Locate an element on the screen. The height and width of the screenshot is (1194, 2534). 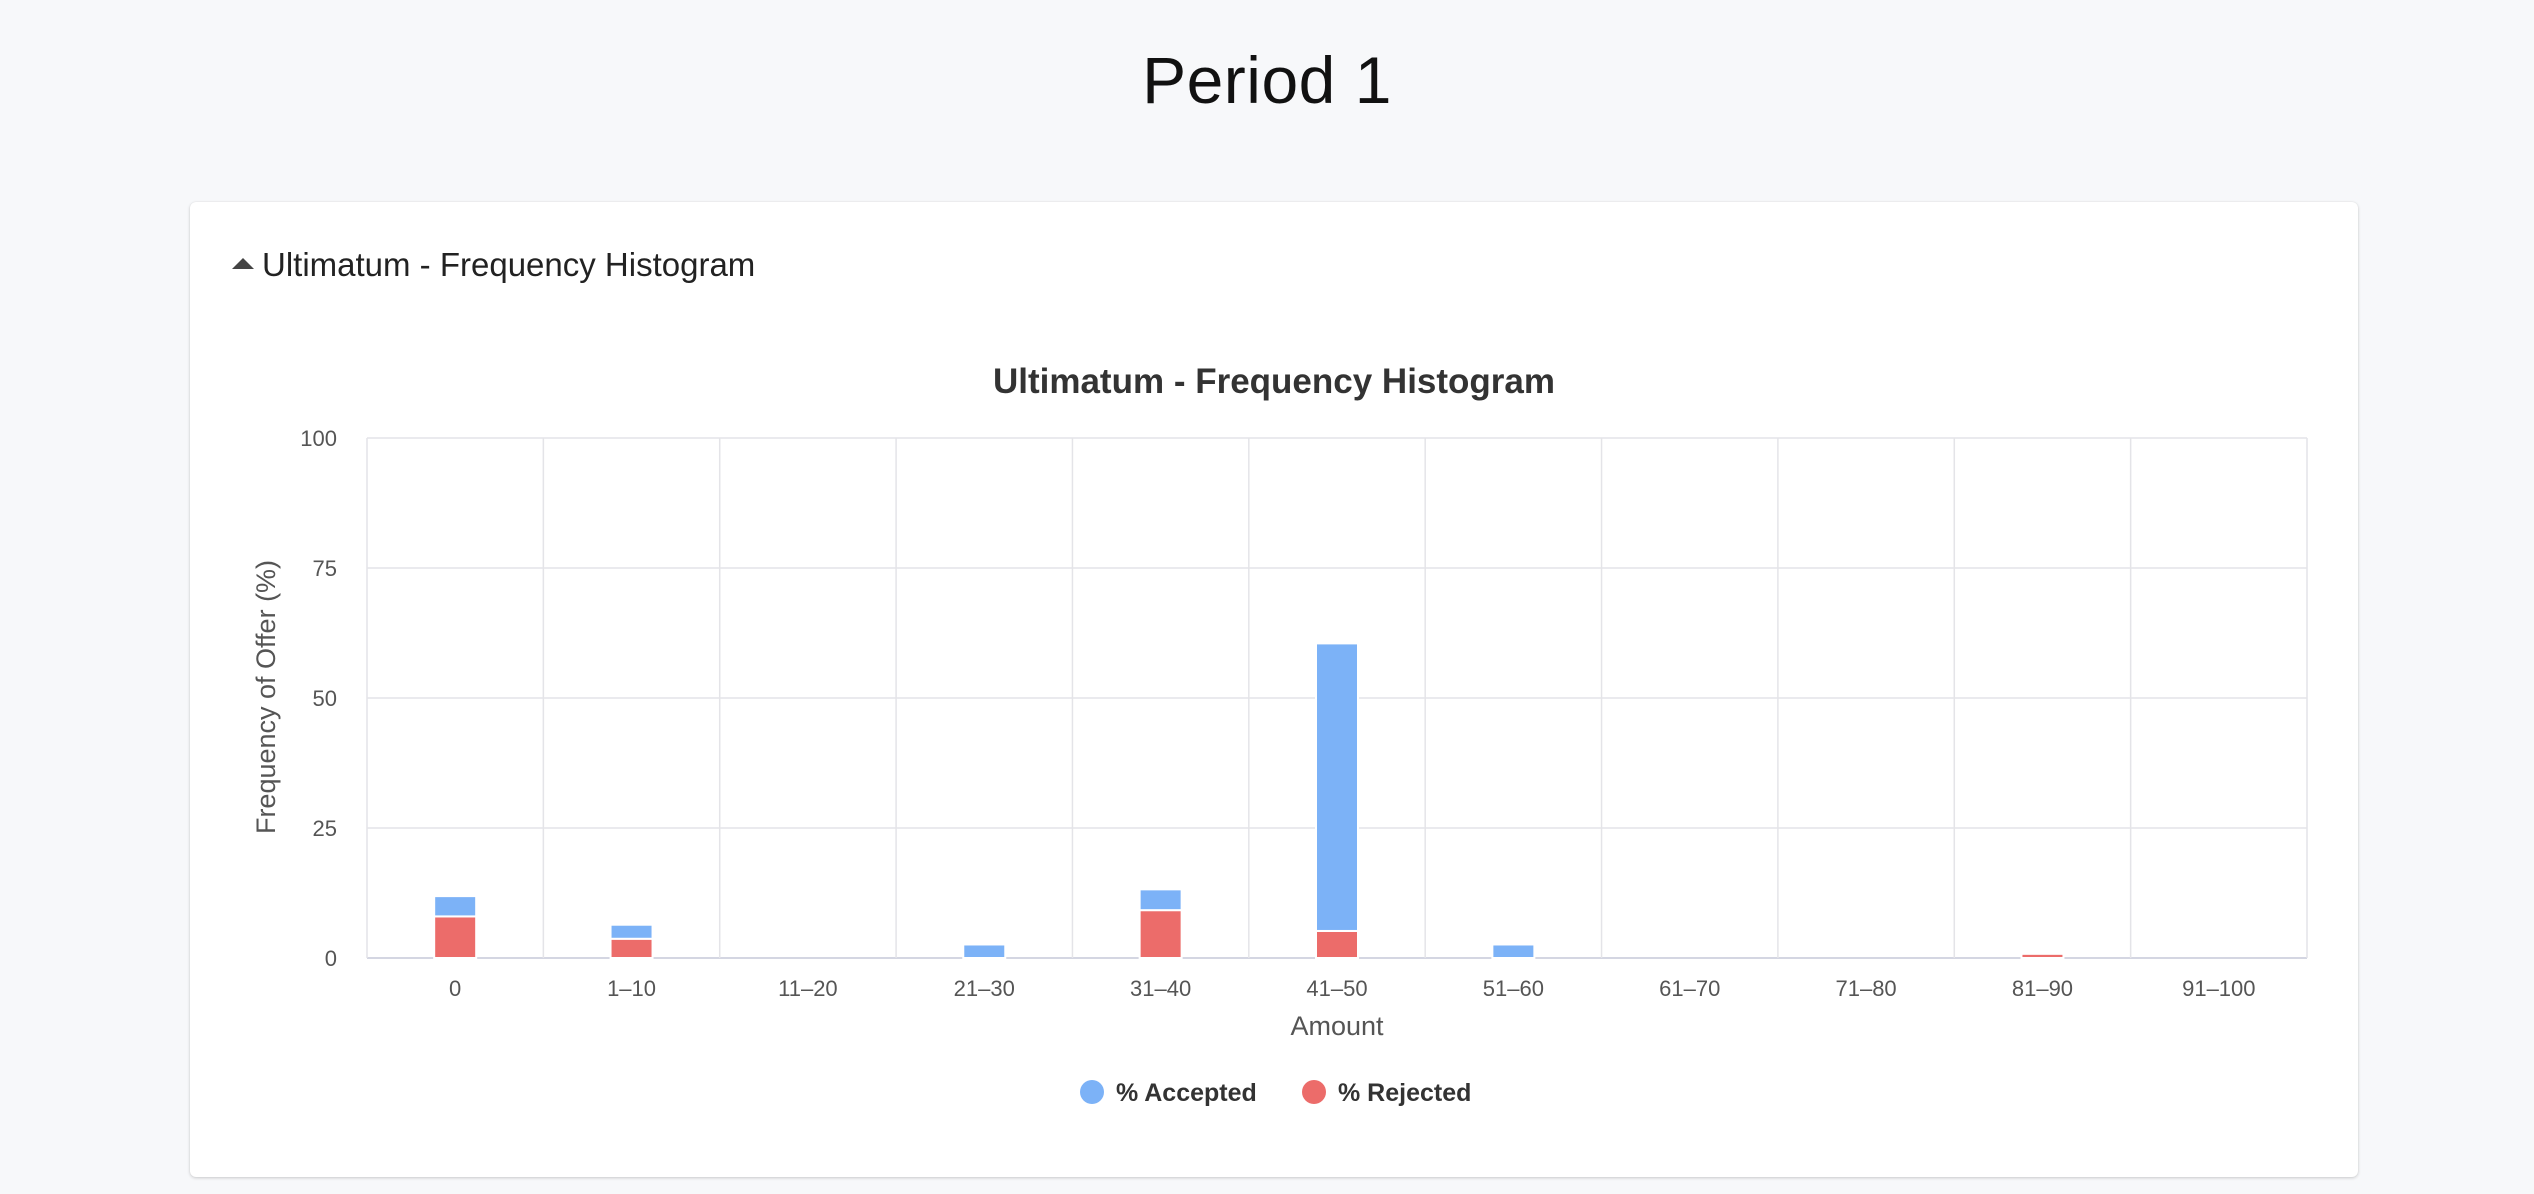
panel-header-label: Ultimatum - Frequency Histogram is located at coordinates (509, 264).